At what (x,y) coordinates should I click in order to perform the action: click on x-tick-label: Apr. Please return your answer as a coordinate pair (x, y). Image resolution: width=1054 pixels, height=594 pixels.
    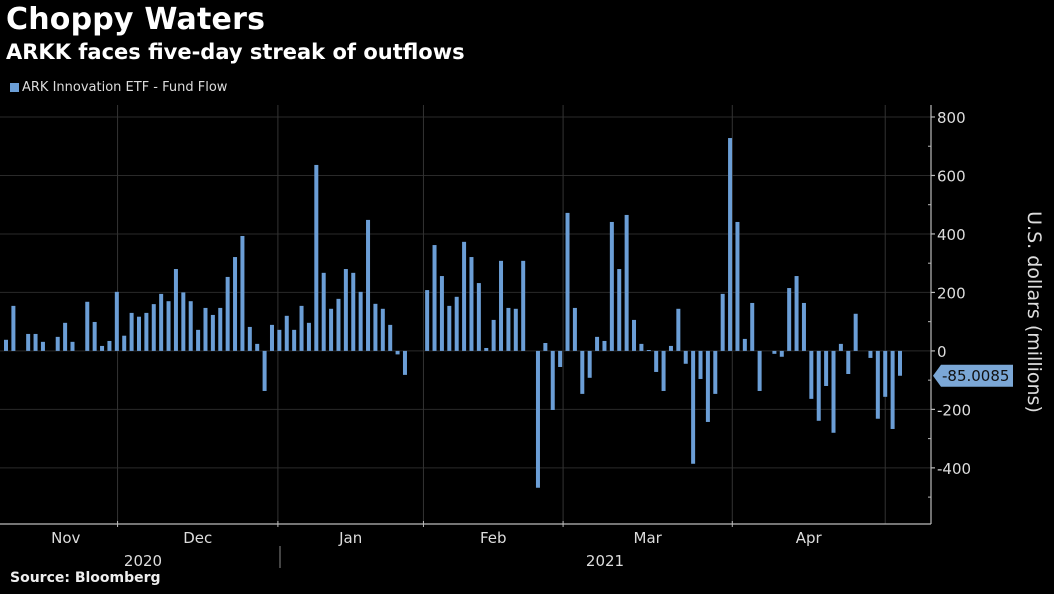
    Looking at the image, I should click on (809, 538).